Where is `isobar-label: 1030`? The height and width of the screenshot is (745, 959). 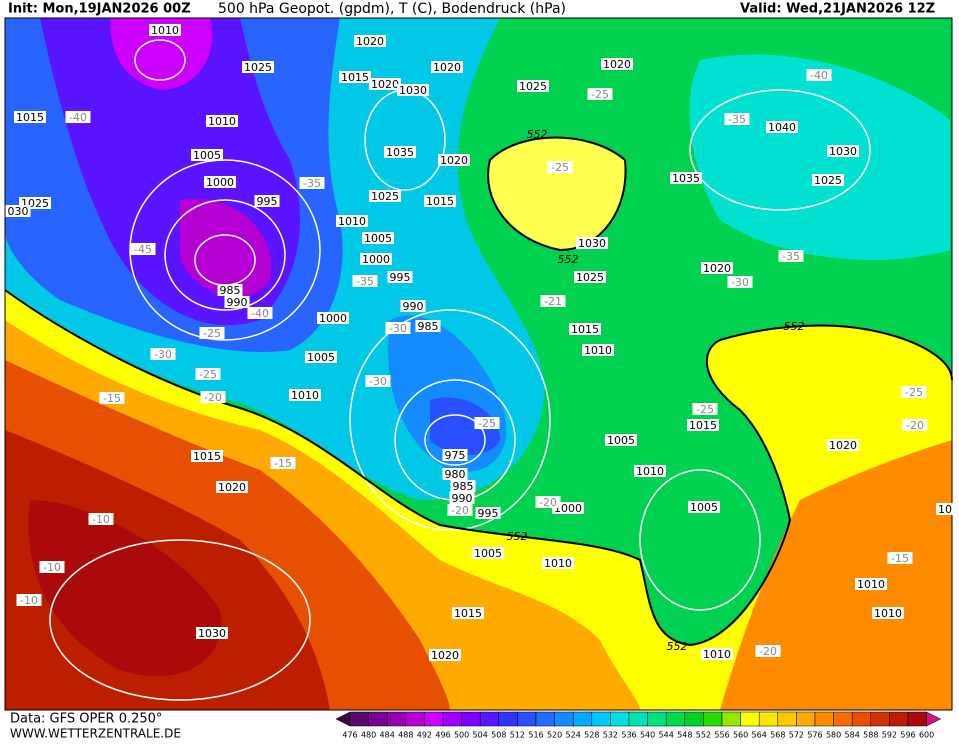
isobar-label: 1030 is located at coordinates (843, 151).